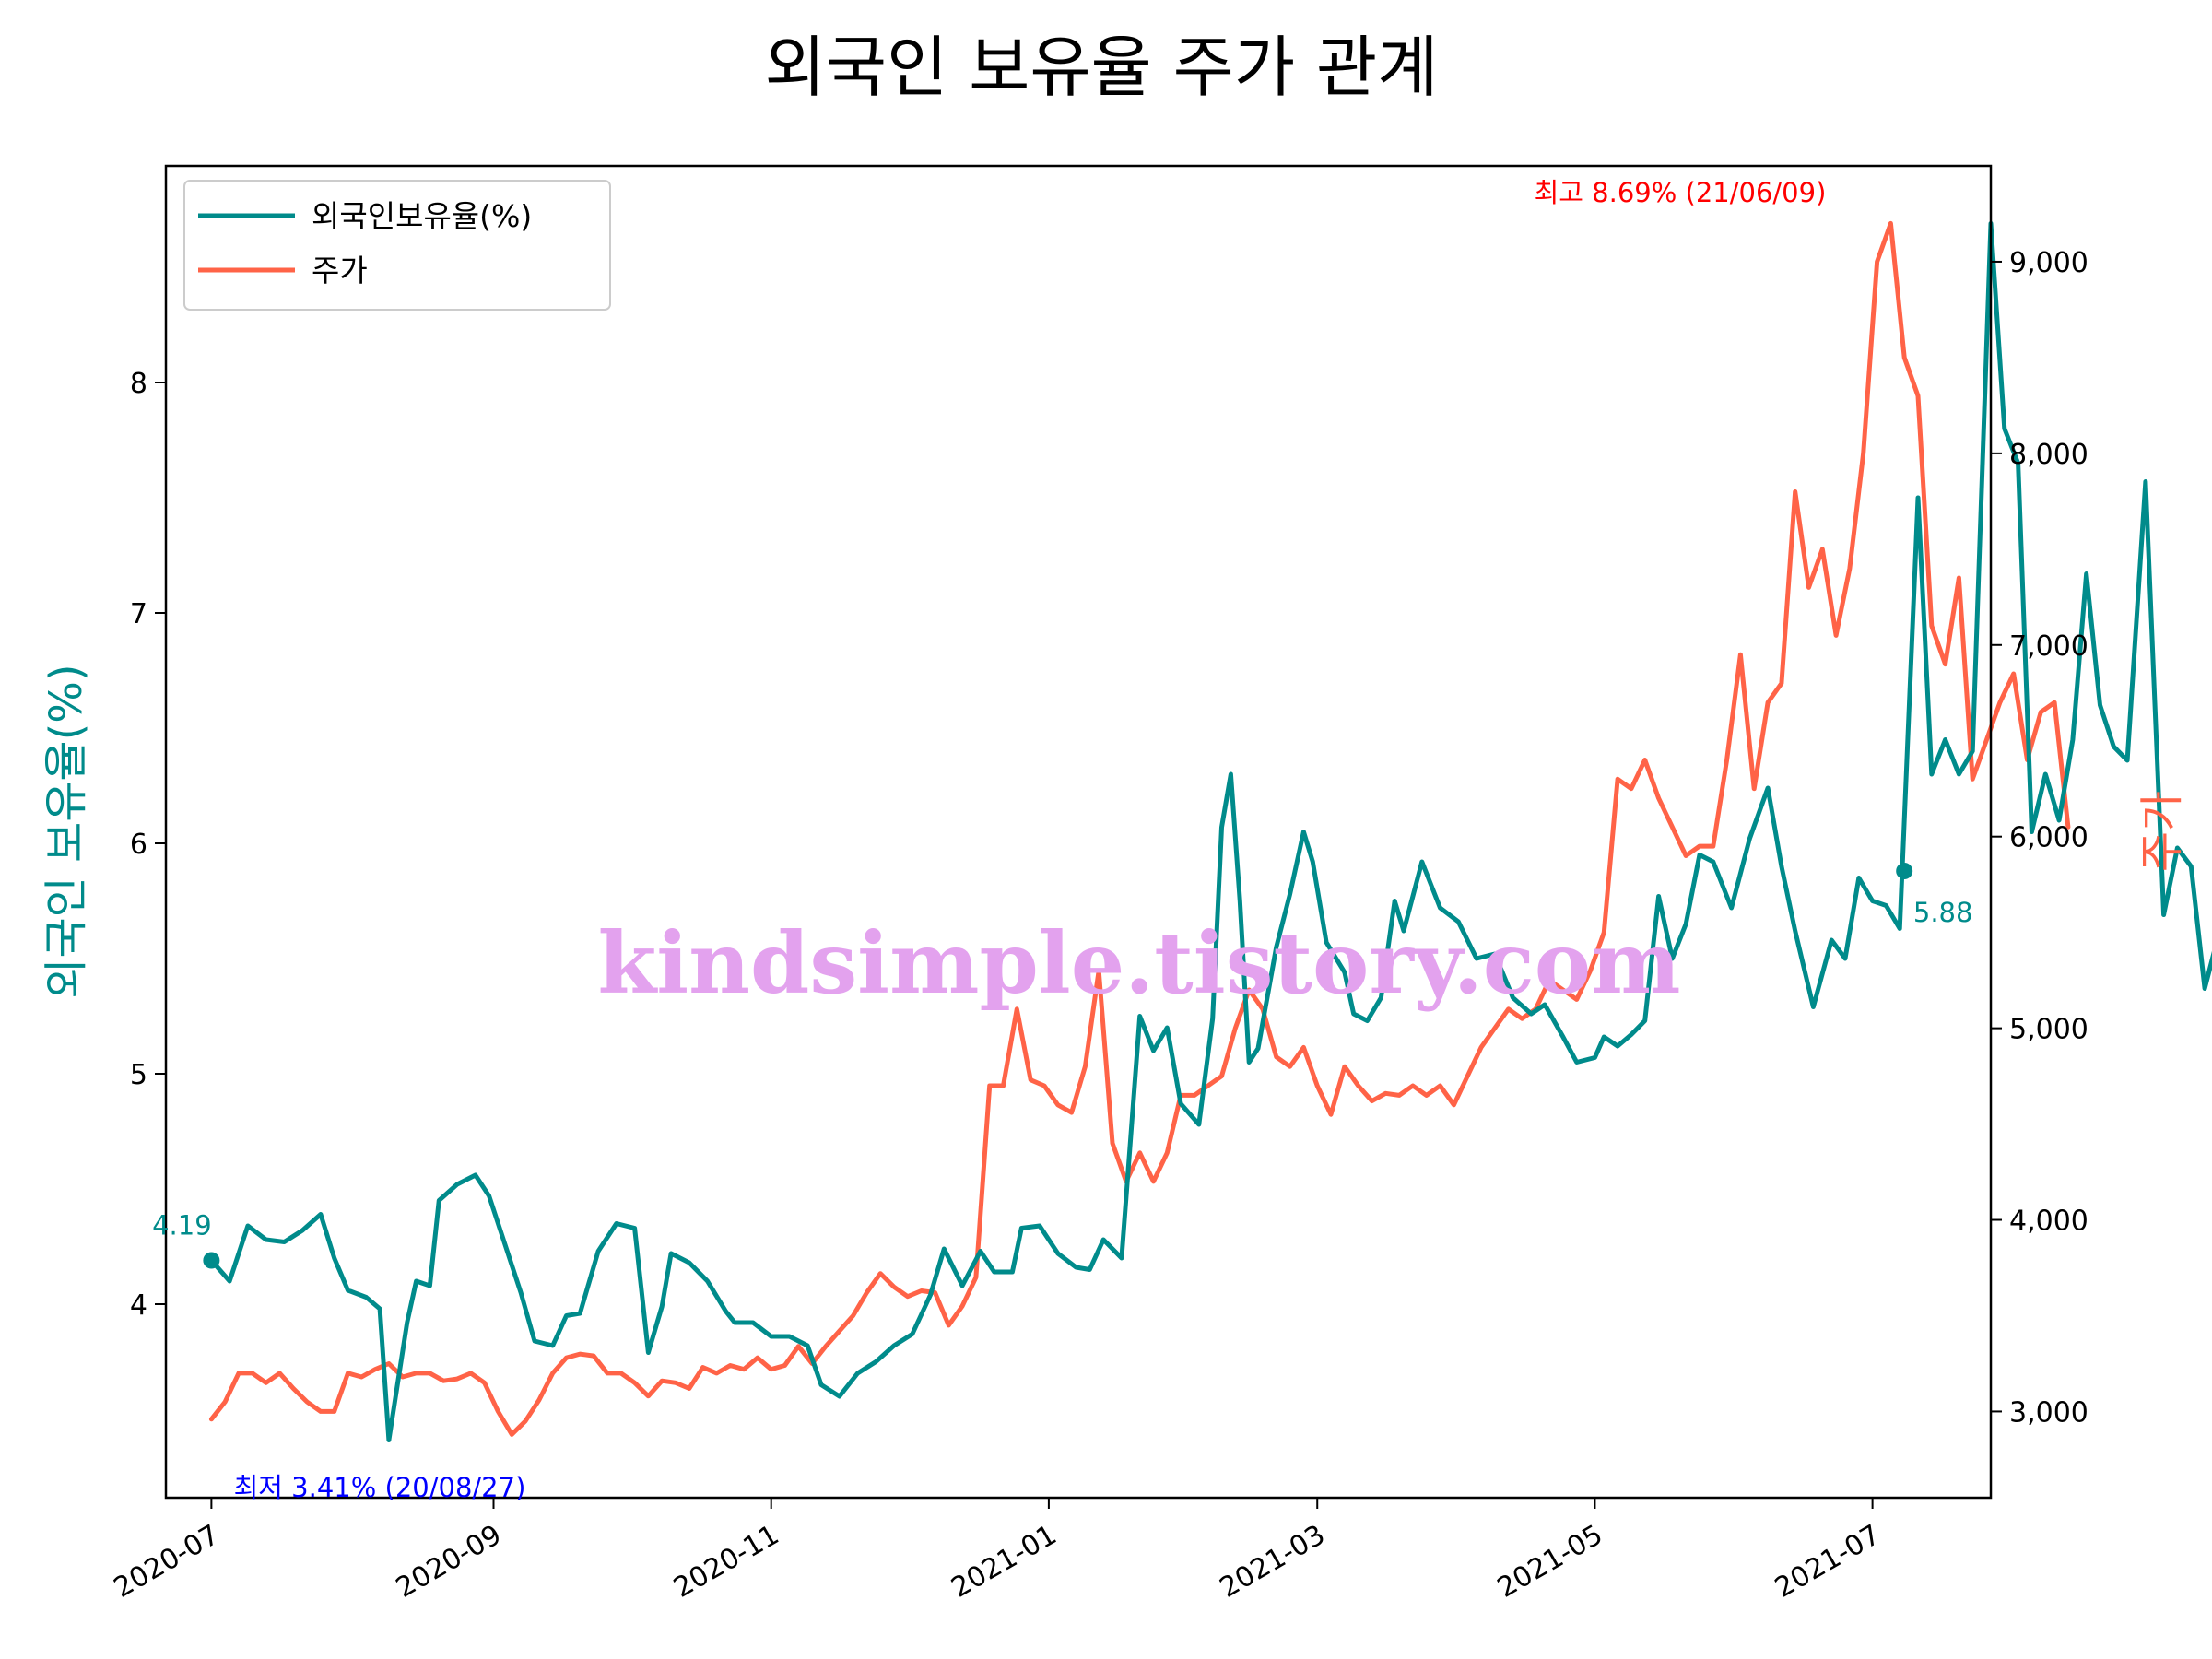  What do you see at coordinates (211, 1260) in the screenshot?
I see `start-point-marker` at bounding box center [211, 1260].